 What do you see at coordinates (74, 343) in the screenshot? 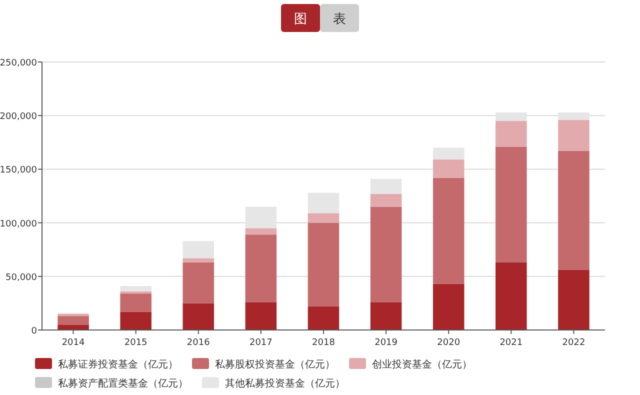
I see `x-tick-label: 2014` at bounding box center [74, 343].